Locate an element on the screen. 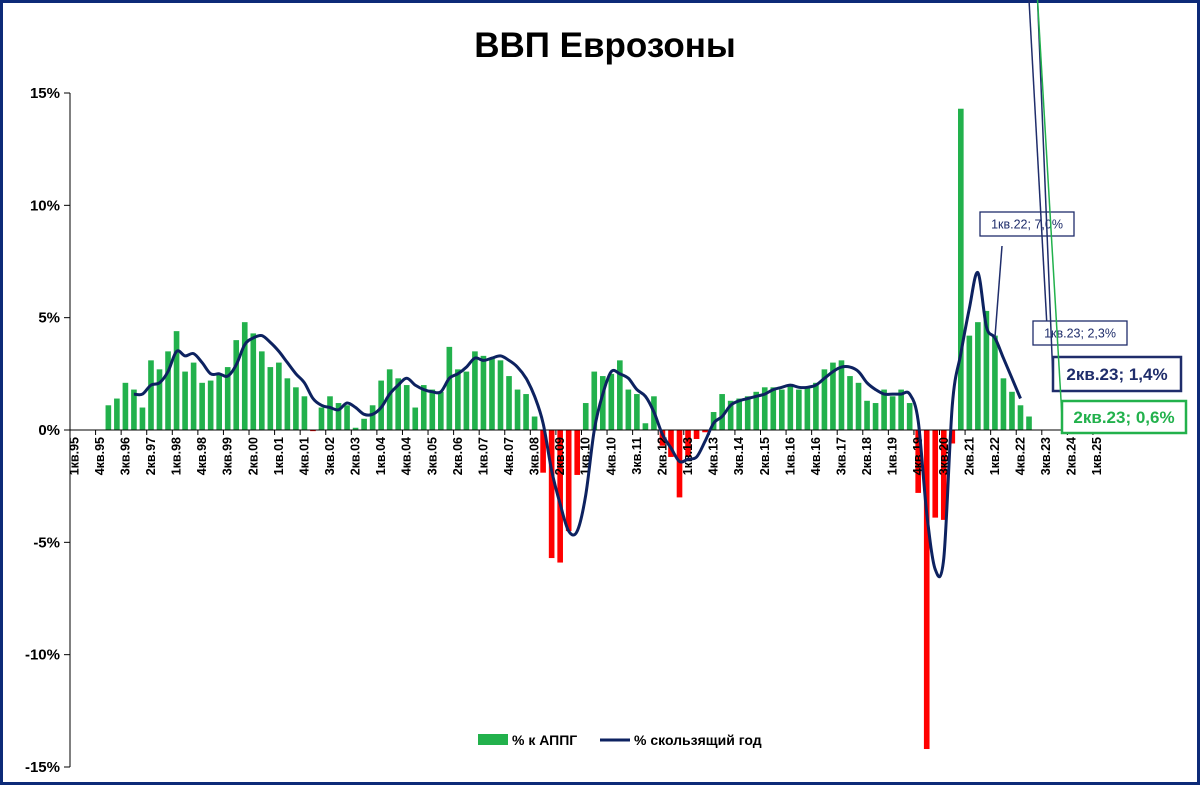  x-tick-label: 1кв.04 is located at coordinates (381, 456).